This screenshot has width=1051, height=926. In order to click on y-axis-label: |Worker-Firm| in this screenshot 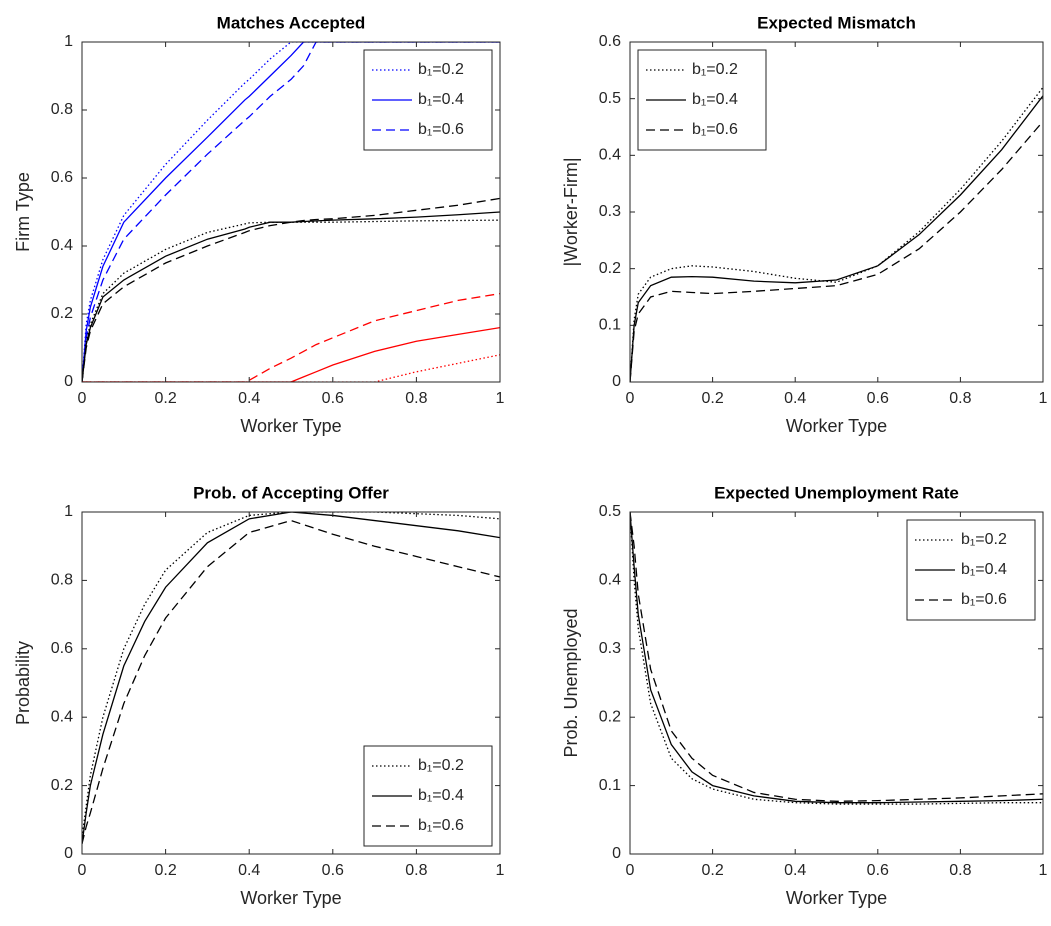, I will do `click(571, 211)`.